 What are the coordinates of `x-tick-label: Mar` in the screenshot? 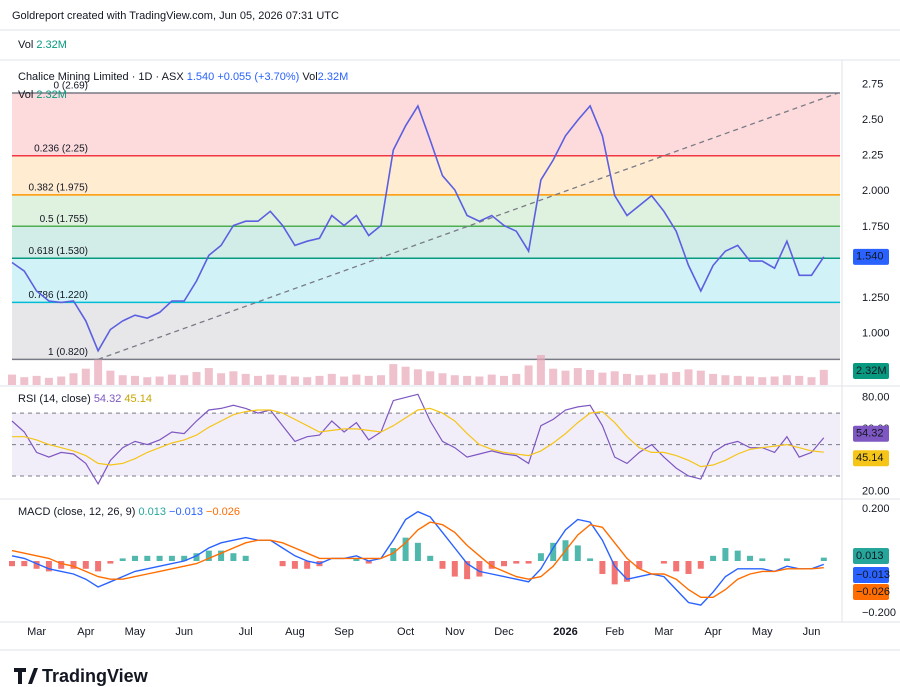 It's located at (36, 632).